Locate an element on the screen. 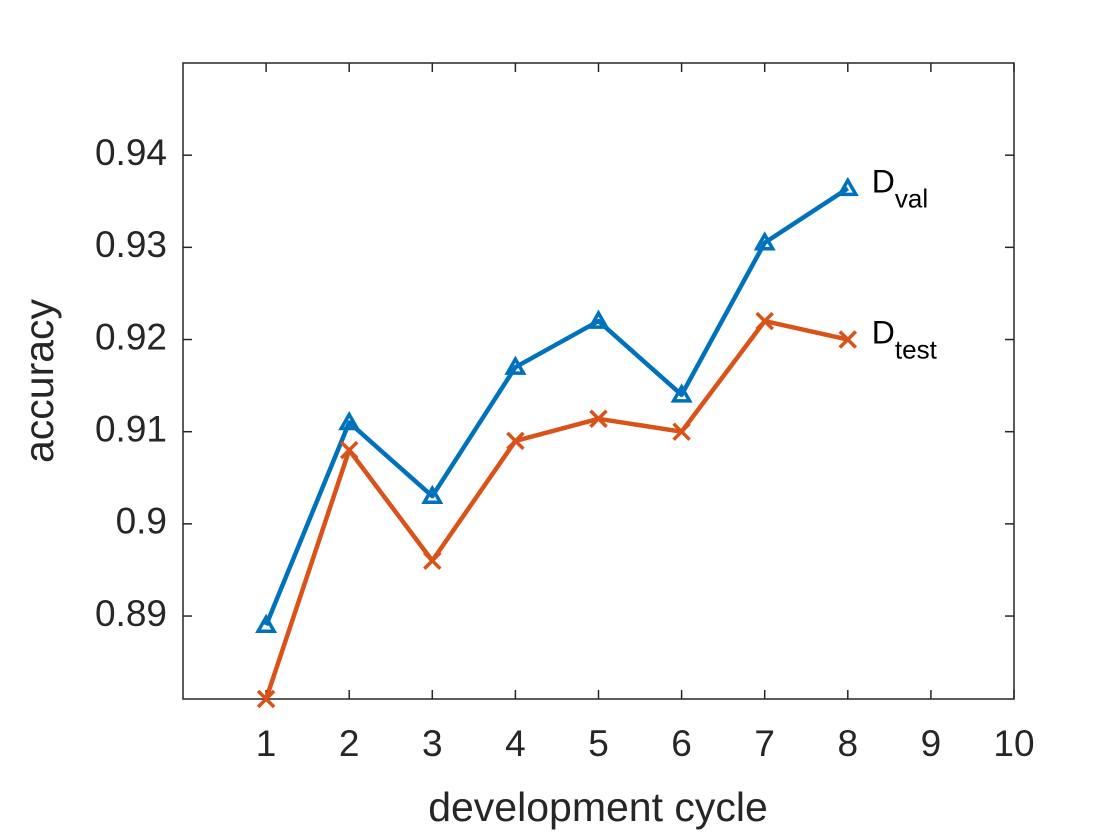 This screenshot has width=1120, height=840. series-label-subscript: val is located at coordinates (911, 198).